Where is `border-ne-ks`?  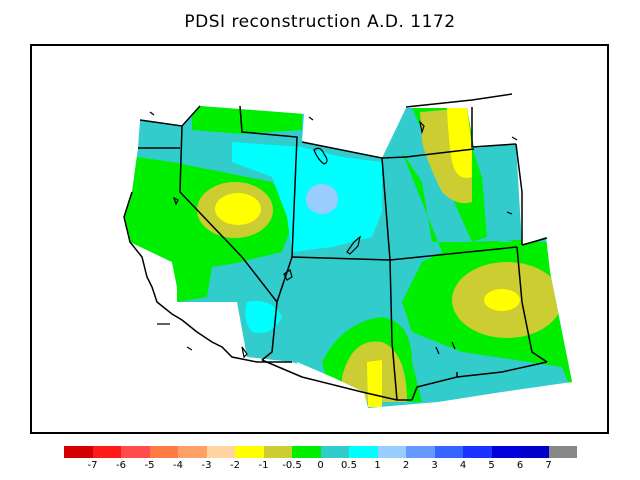 border-ne-ks is located at coordinates (459, 100).